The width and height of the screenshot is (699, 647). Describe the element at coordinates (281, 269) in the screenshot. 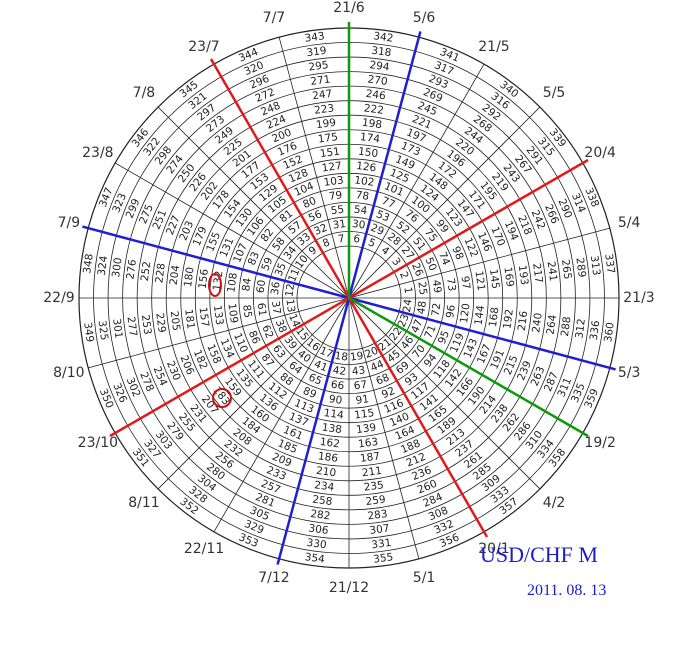

I see `cell-number: 35` at that location.